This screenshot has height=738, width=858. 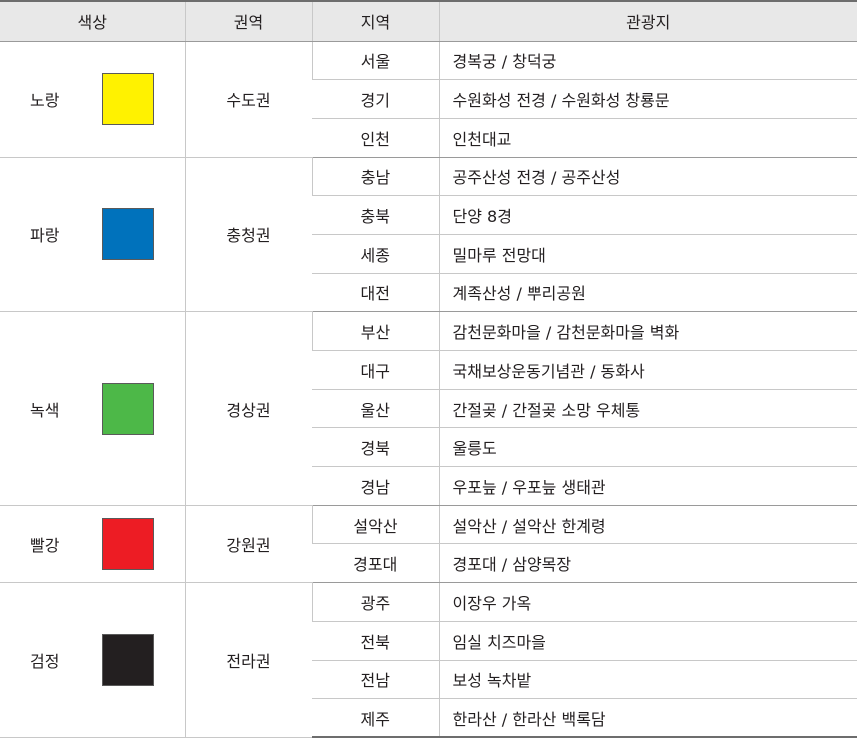 I want to click on table-row: 빨강 강원권 설악산 설악산 / 설악산 한계령, so click(x=428, y=544).